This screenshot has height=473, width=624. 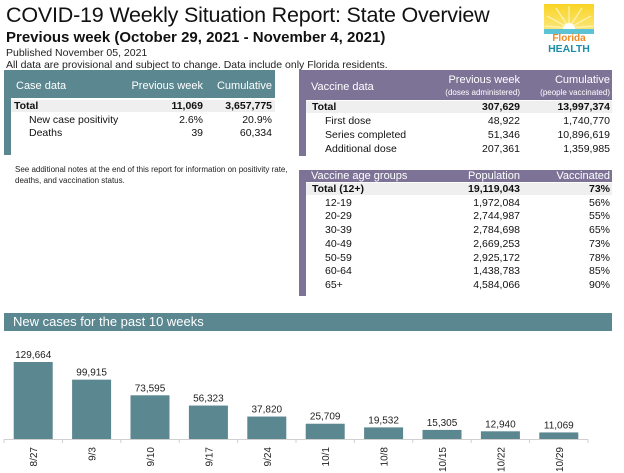 What do you see at coordinates (326, 457) in the screenshot?
I see `x-tick-label: 10/1` at bounding box center [326, 457].